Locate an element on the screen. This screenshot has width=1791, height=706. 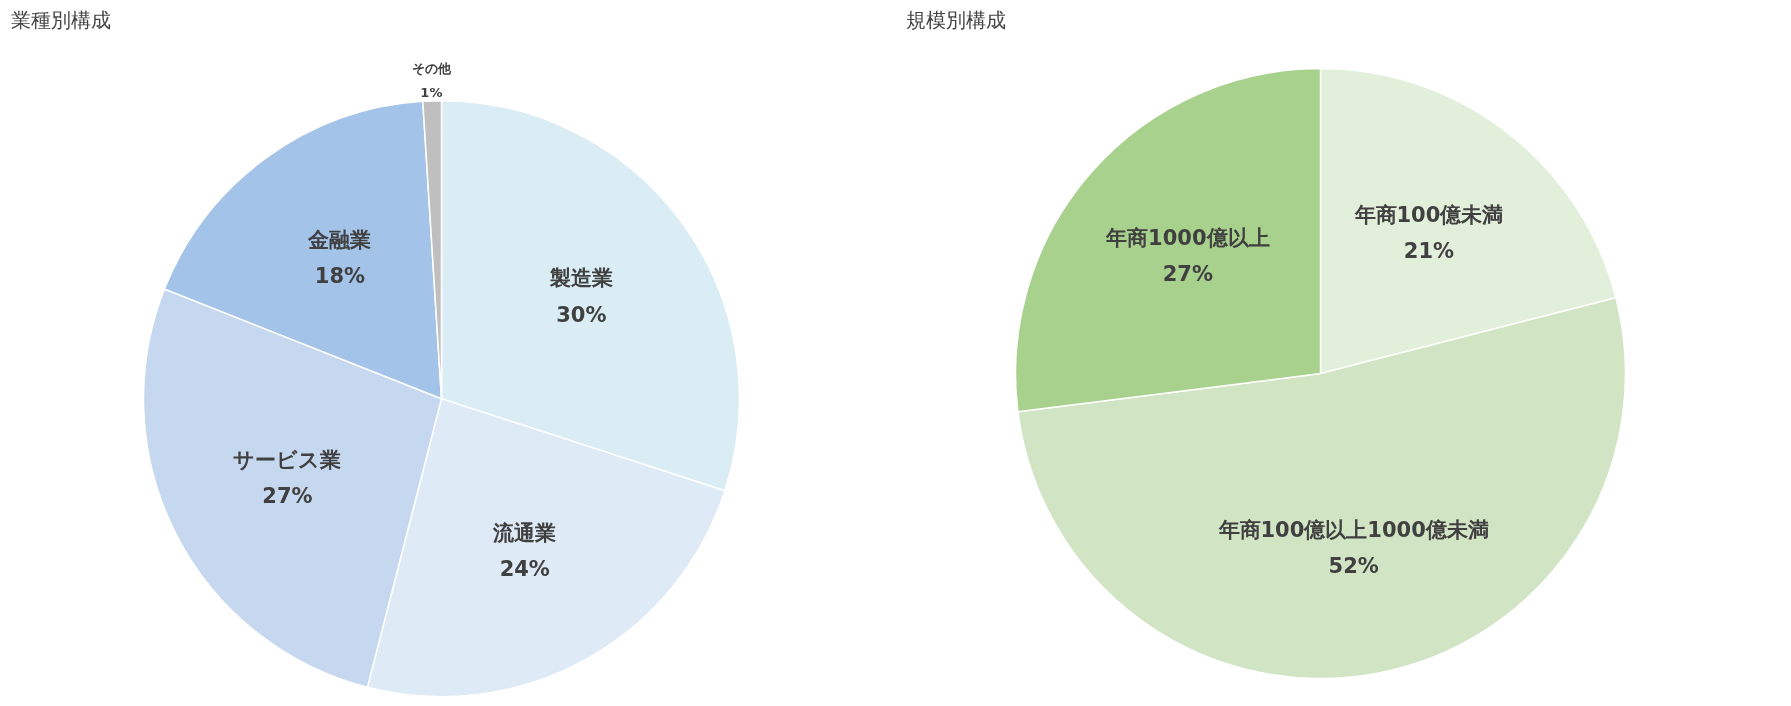
slice-label: サービス業 is located at coordinates (287, 459).